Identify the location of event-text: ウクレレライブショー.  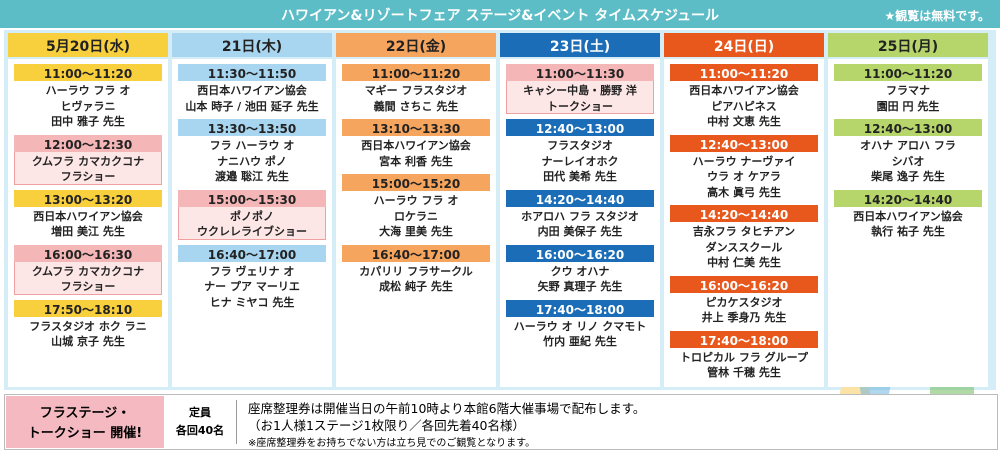
(252, 231).